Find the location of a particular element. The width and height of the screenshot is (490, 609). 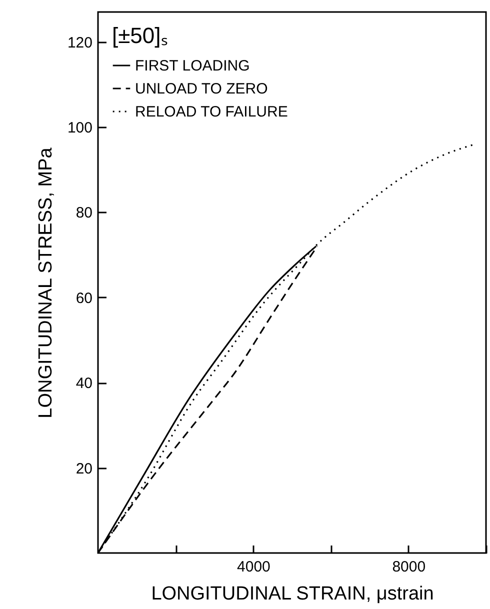

legend-label: FIRST LOADING is located at coordinates (192, 66).